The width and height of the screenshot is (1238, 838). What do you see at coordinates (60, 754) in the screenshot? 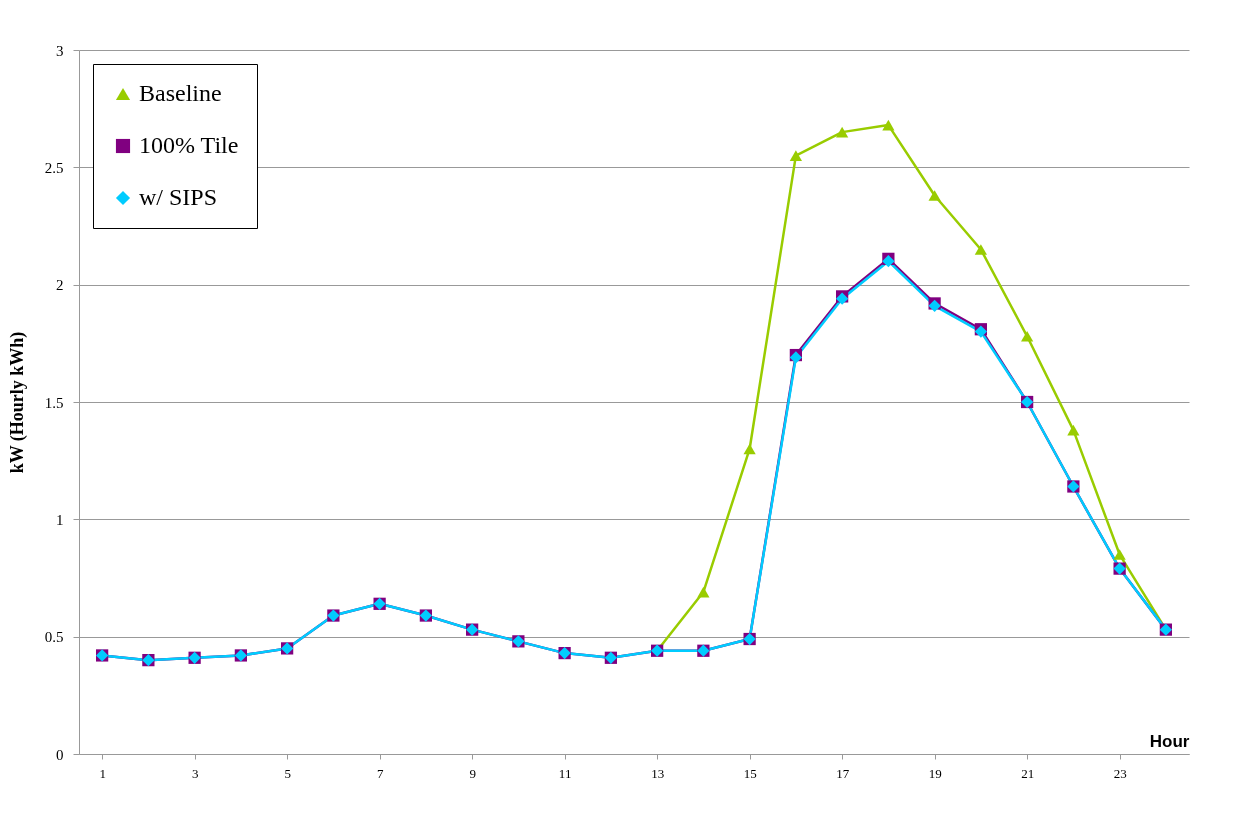
I see `y-tick-label: 0` at bounding box center [60, 754].